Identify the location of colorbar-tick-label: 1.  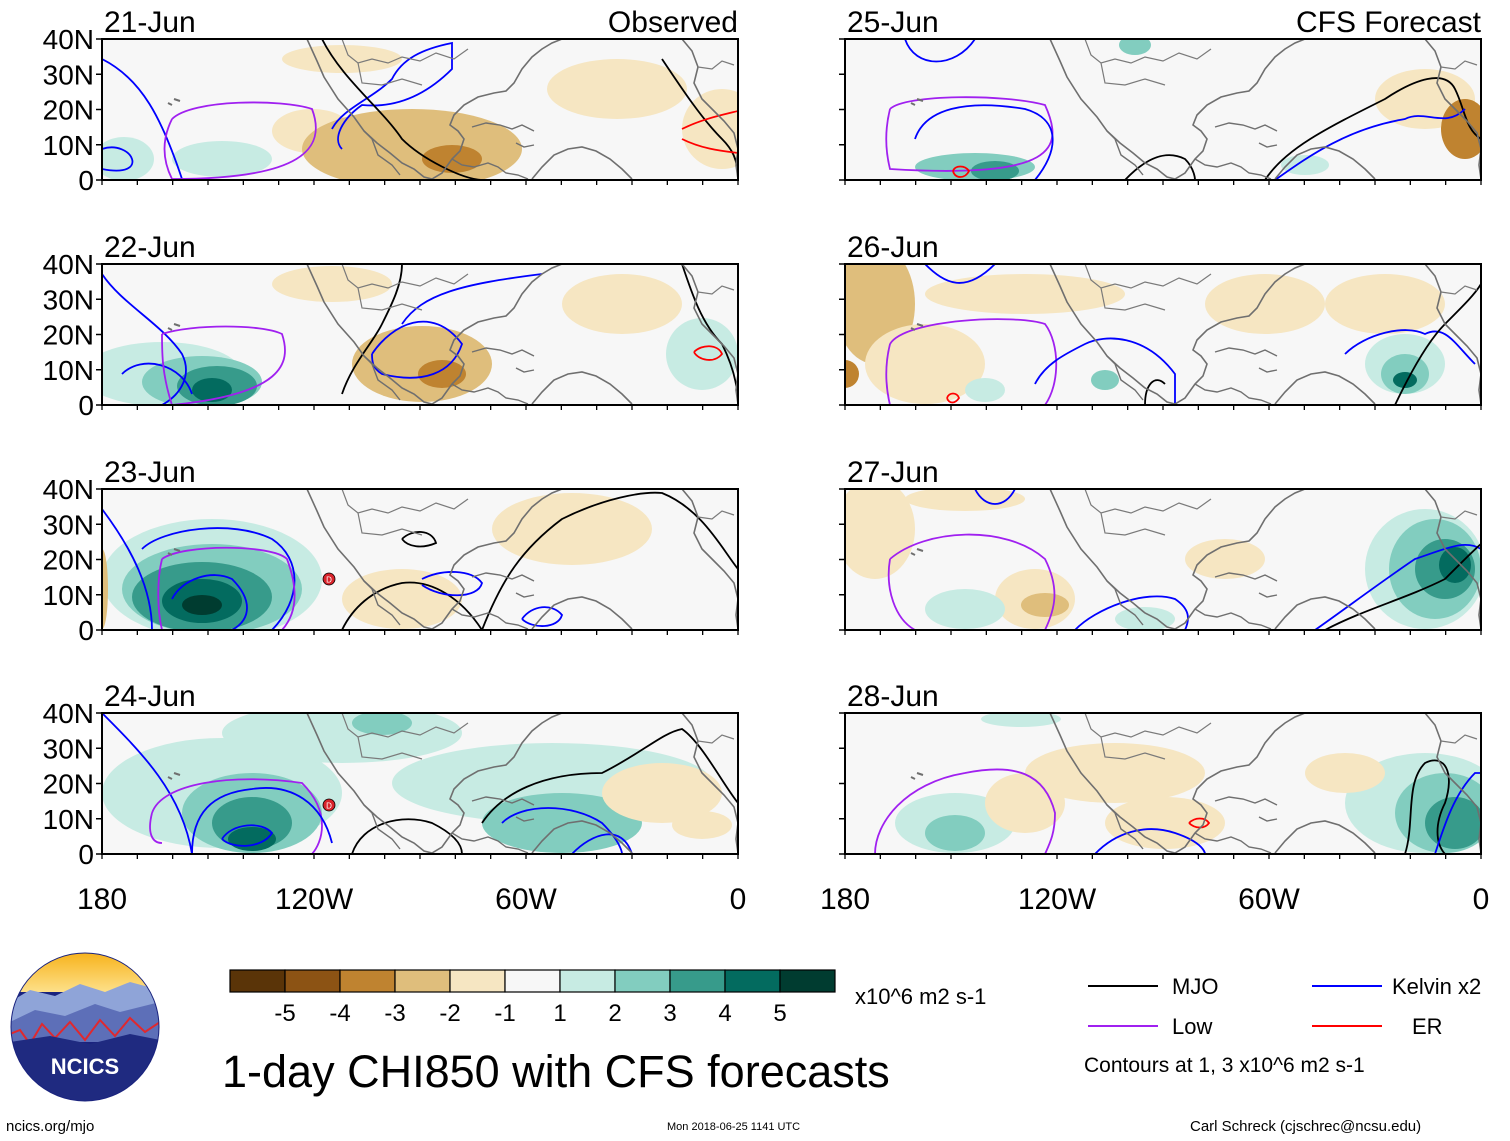
(559, 1013).